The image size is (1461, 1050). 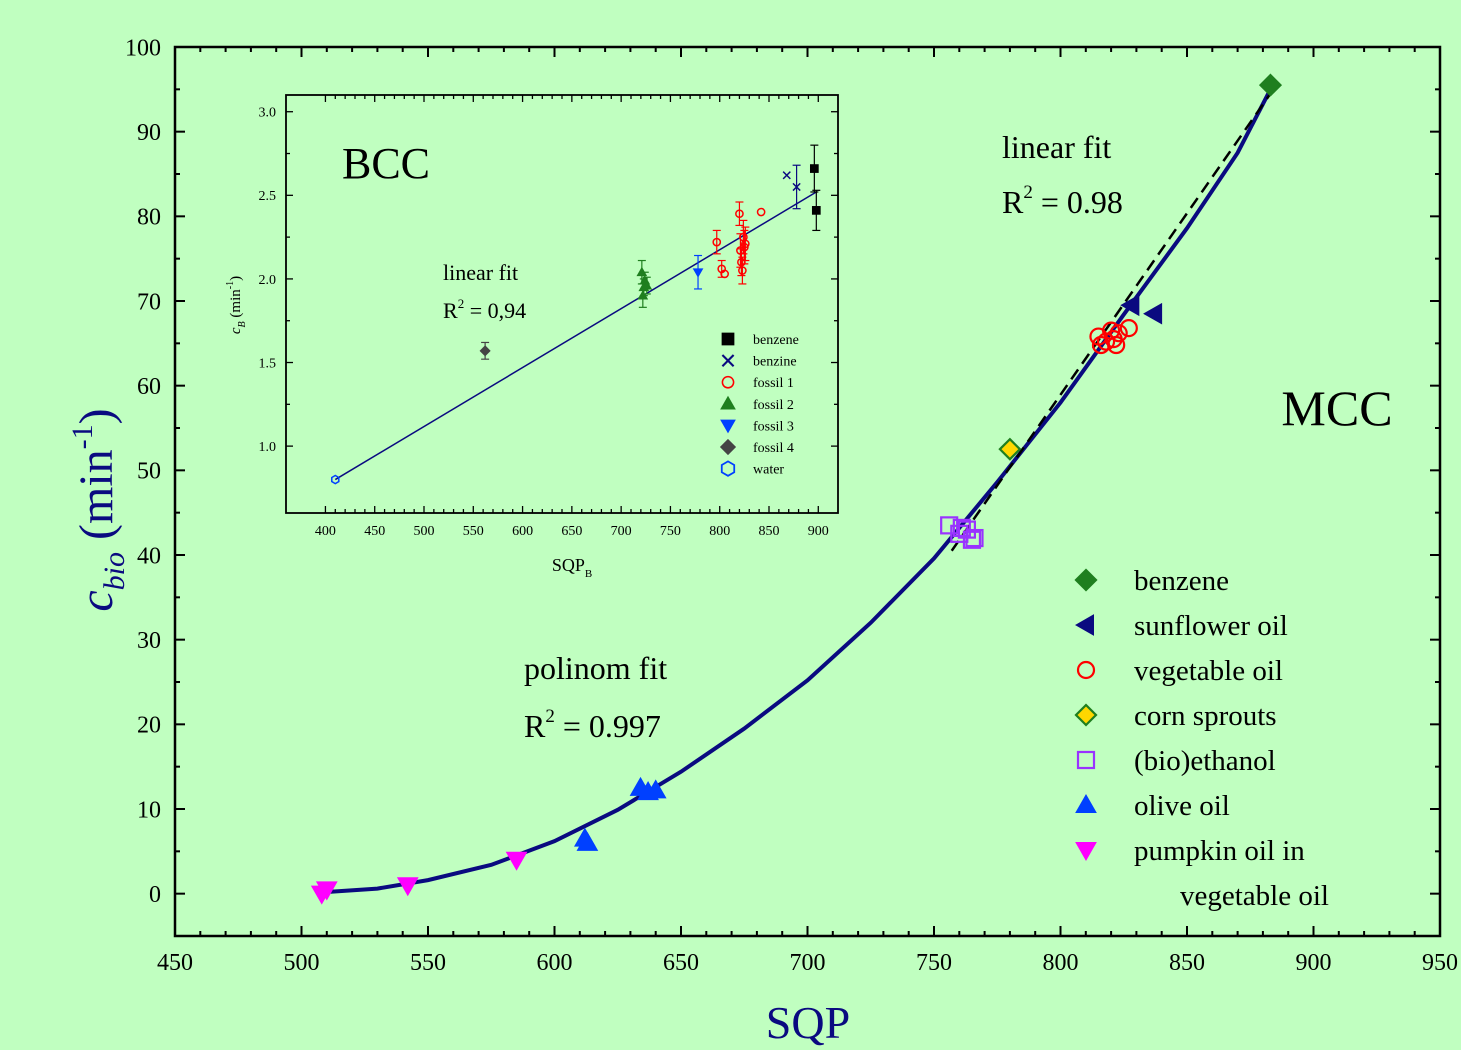 I want to click on legend-label: corn sprouts, so click(x=1205, y=716).